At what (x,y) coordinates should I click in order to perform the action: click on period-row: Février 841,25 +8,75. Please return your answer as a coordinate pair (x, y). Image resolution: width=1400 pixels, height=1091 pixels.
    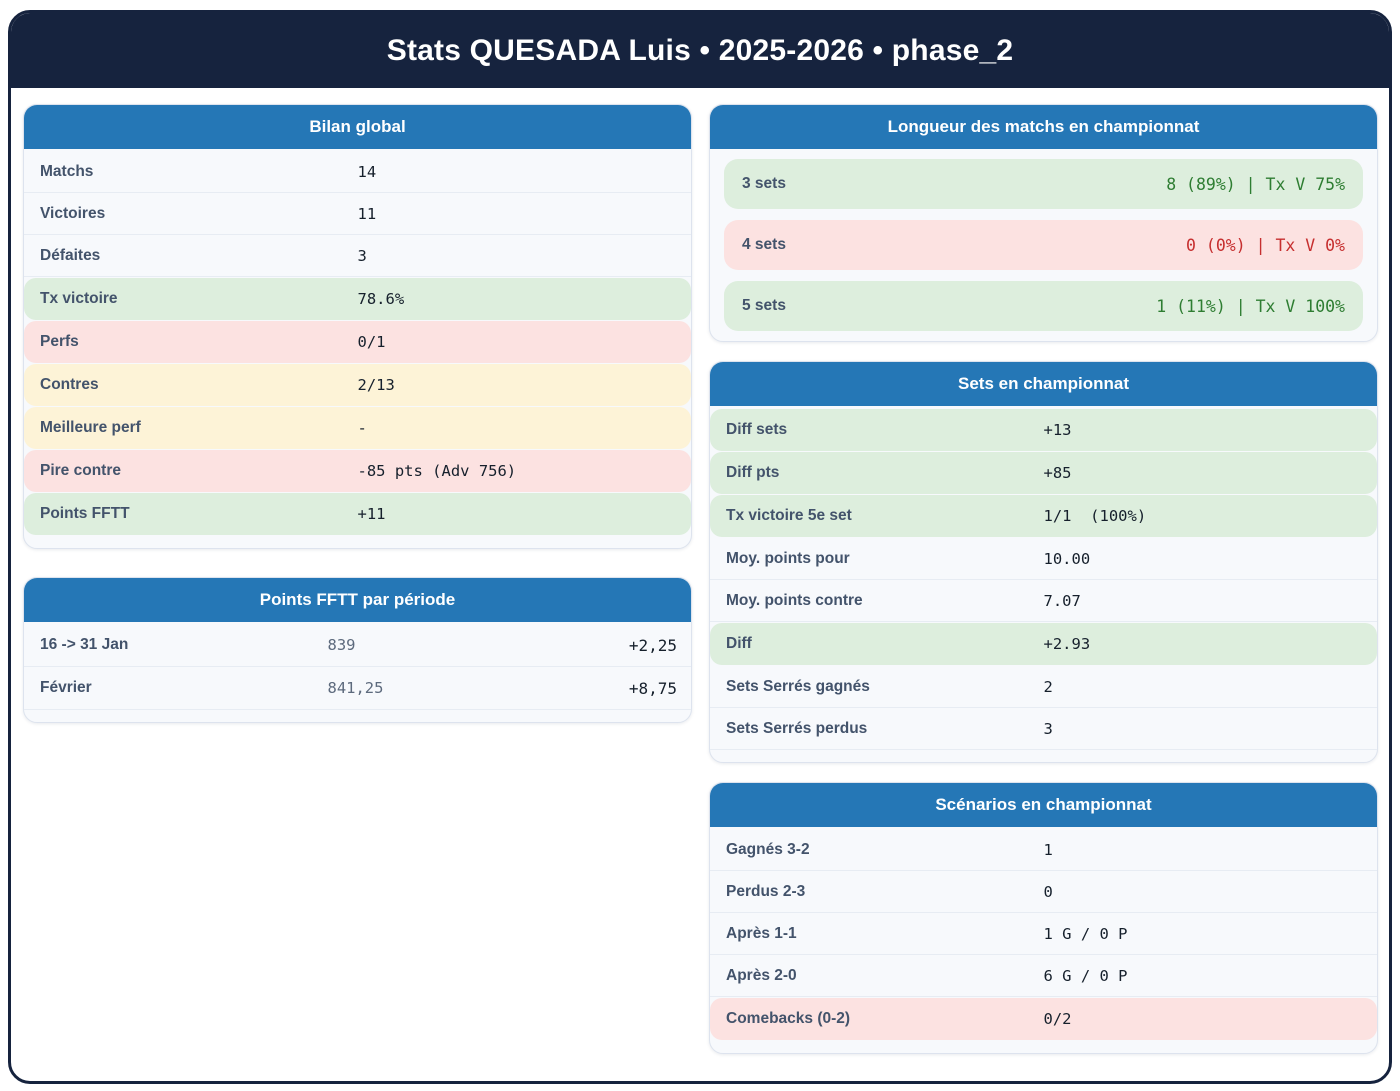
    Looking at the image, I should click on (357, 688).